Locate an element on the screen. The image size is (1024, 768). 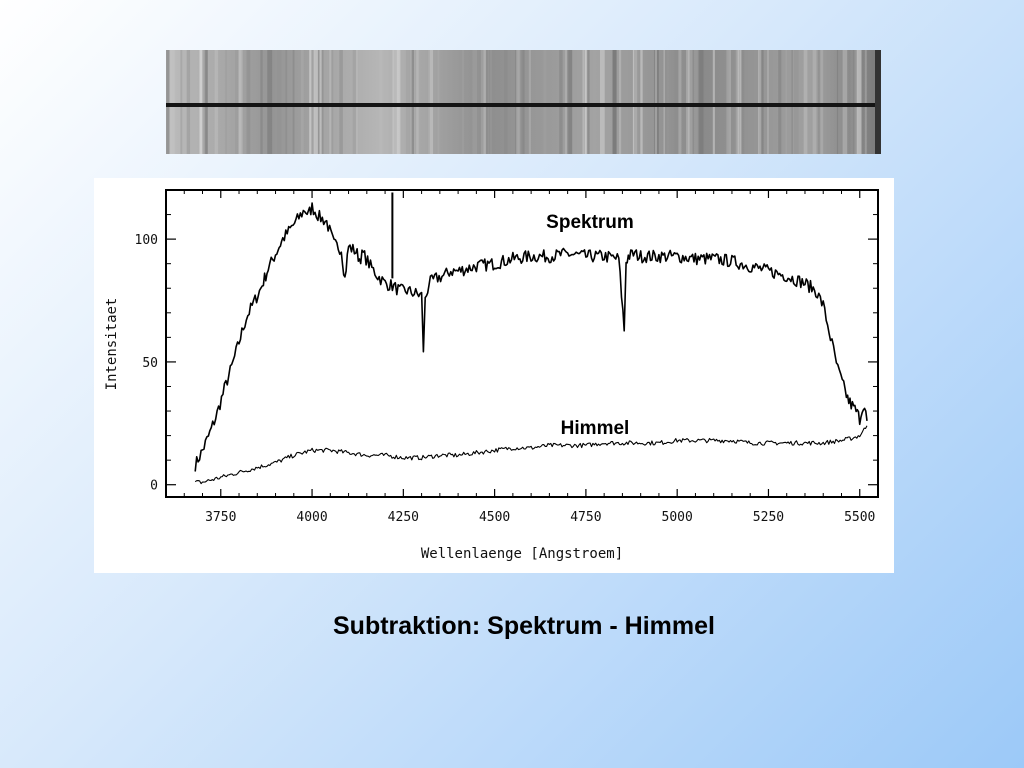
y-tick-label: 0 is located at coordinates (154, 486).